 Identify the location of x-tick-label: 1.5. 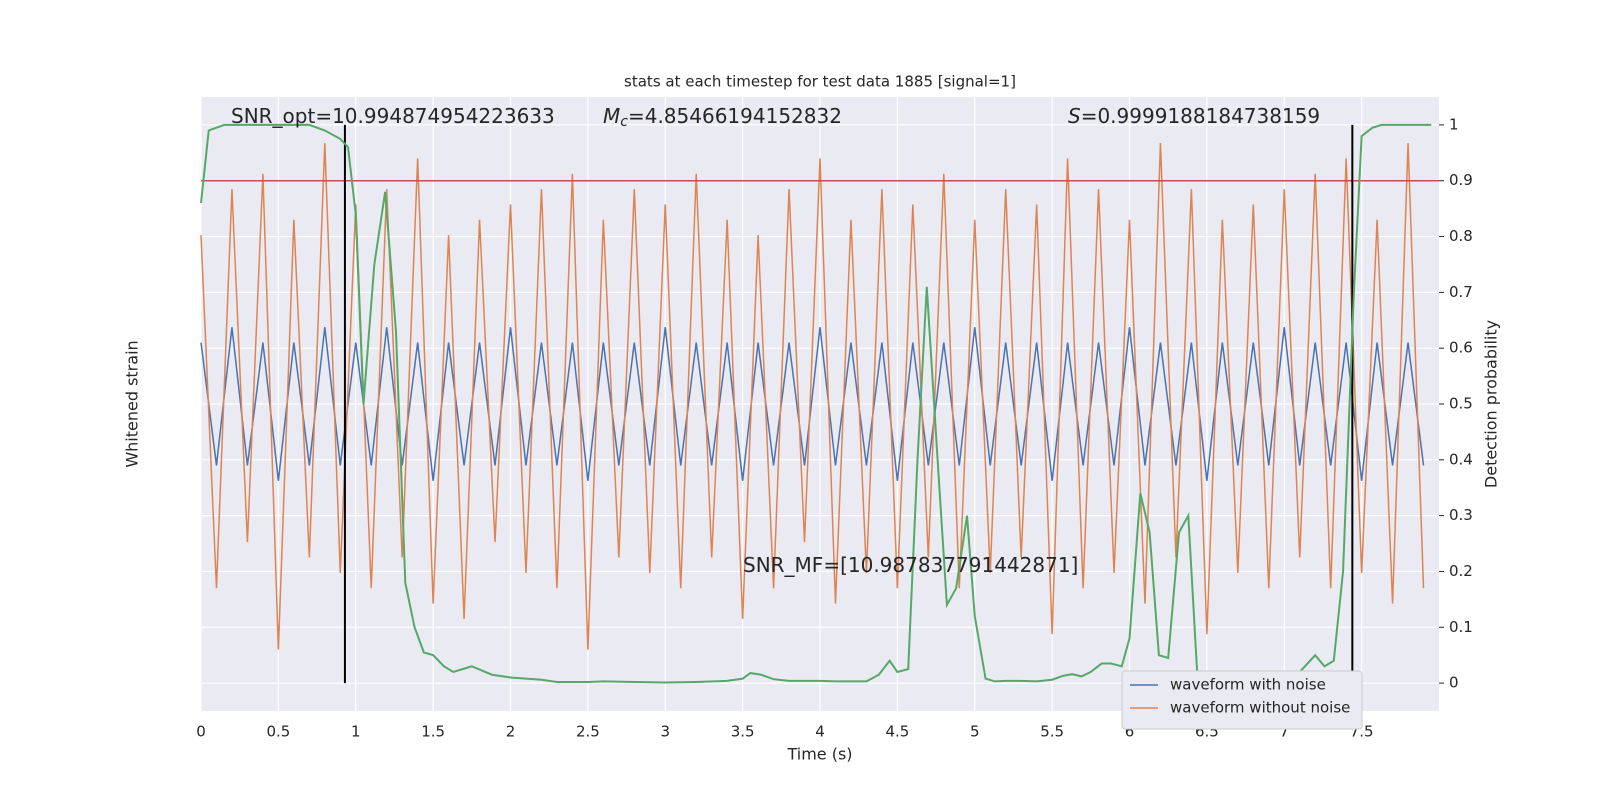
(433, 732).